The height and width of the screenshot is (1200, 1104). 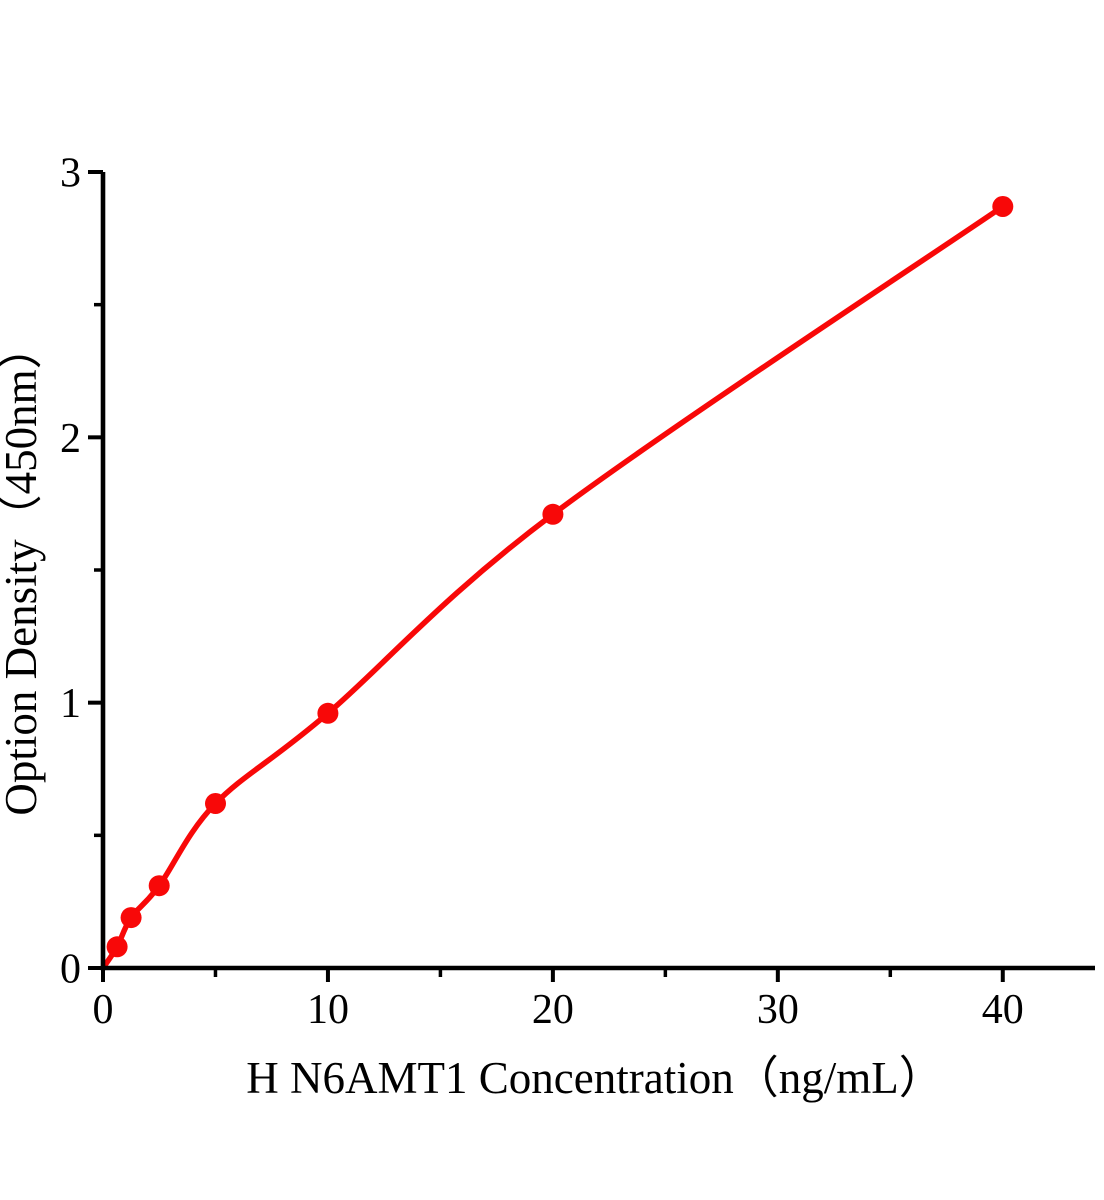 What do you see at coordinates (594, 1078) in the screenshot?
I see `x-axis-title: H N6AMT1 Concentration（ng/mL）` at bounding box center [594, 1078].